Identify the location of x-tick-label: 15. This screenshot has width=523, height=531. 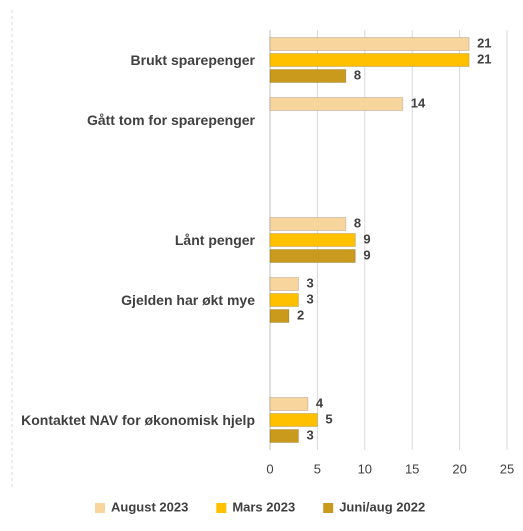
(412, 468).